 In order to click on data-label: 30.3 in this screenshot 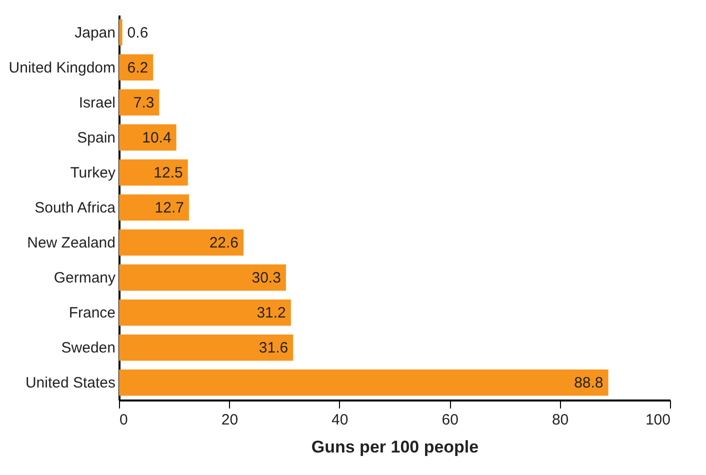, I will do `click(266, 278)`.